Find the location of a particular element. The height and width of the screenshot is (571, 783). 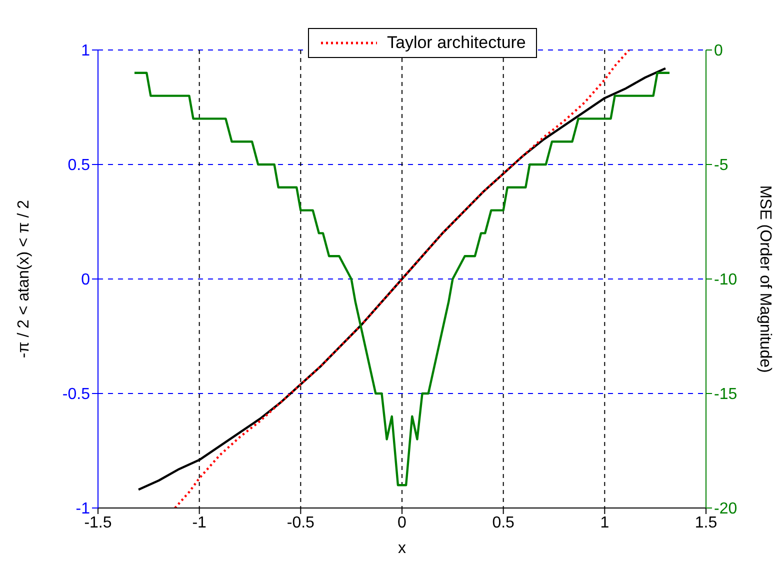

y-tick-label: 0.5 is located at coordinates (79, 165).